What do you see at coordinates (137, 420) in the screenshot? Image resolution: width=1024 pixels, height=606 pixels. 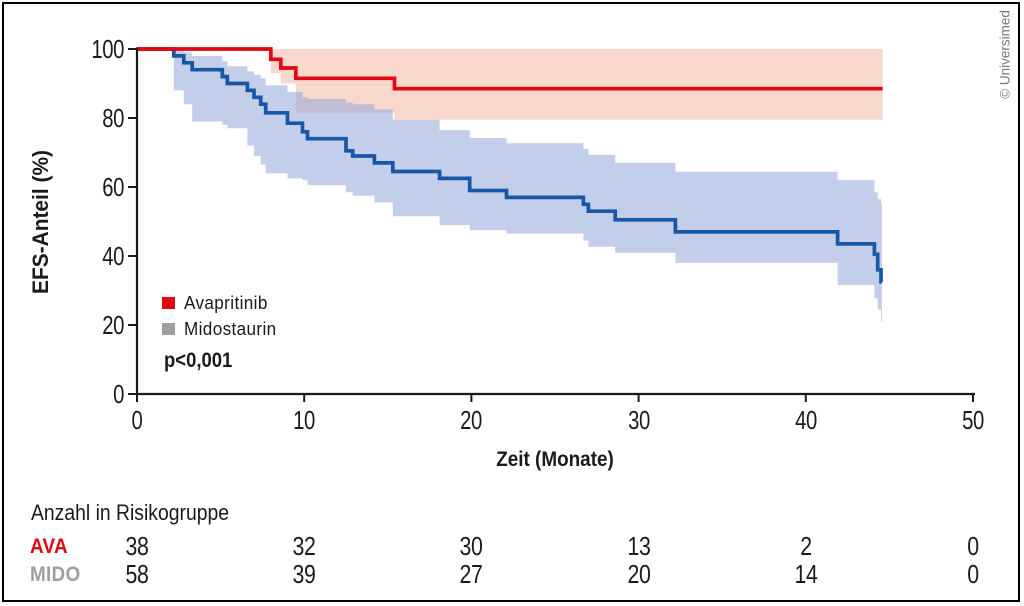 I see `x-tick-label-0: 0` at bounding box center [137, 420].